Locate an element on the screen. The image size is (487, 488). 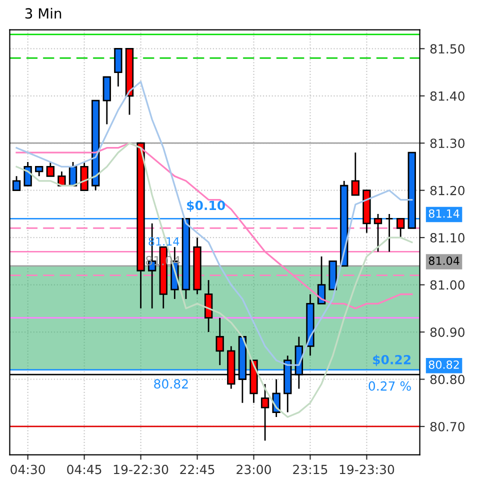
ref-line-label: 81.04 is located at coordinates (444, 260).